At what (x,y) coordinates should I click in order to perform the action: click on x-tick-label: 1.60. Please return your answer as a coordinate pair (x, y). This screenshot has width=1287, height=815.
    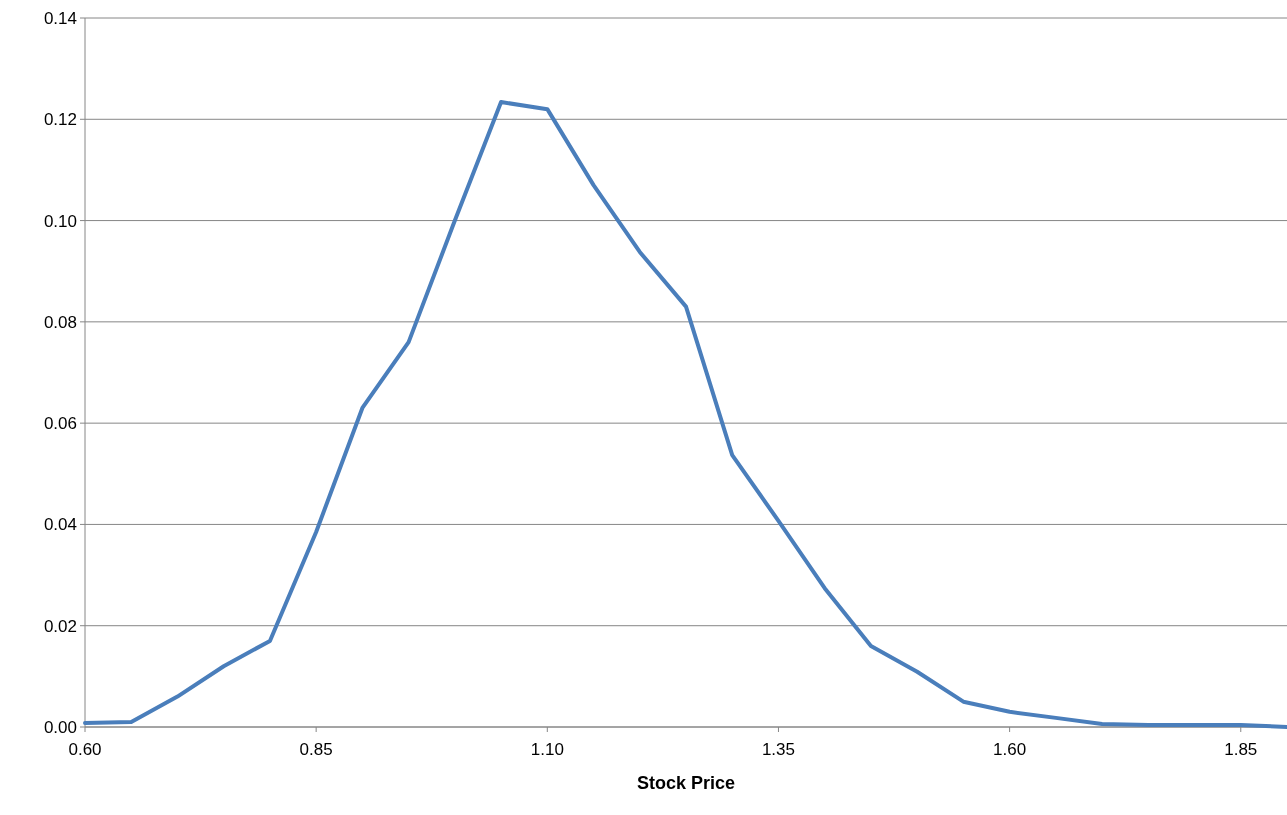
    Looking at the image, I should click on (1010, 749).